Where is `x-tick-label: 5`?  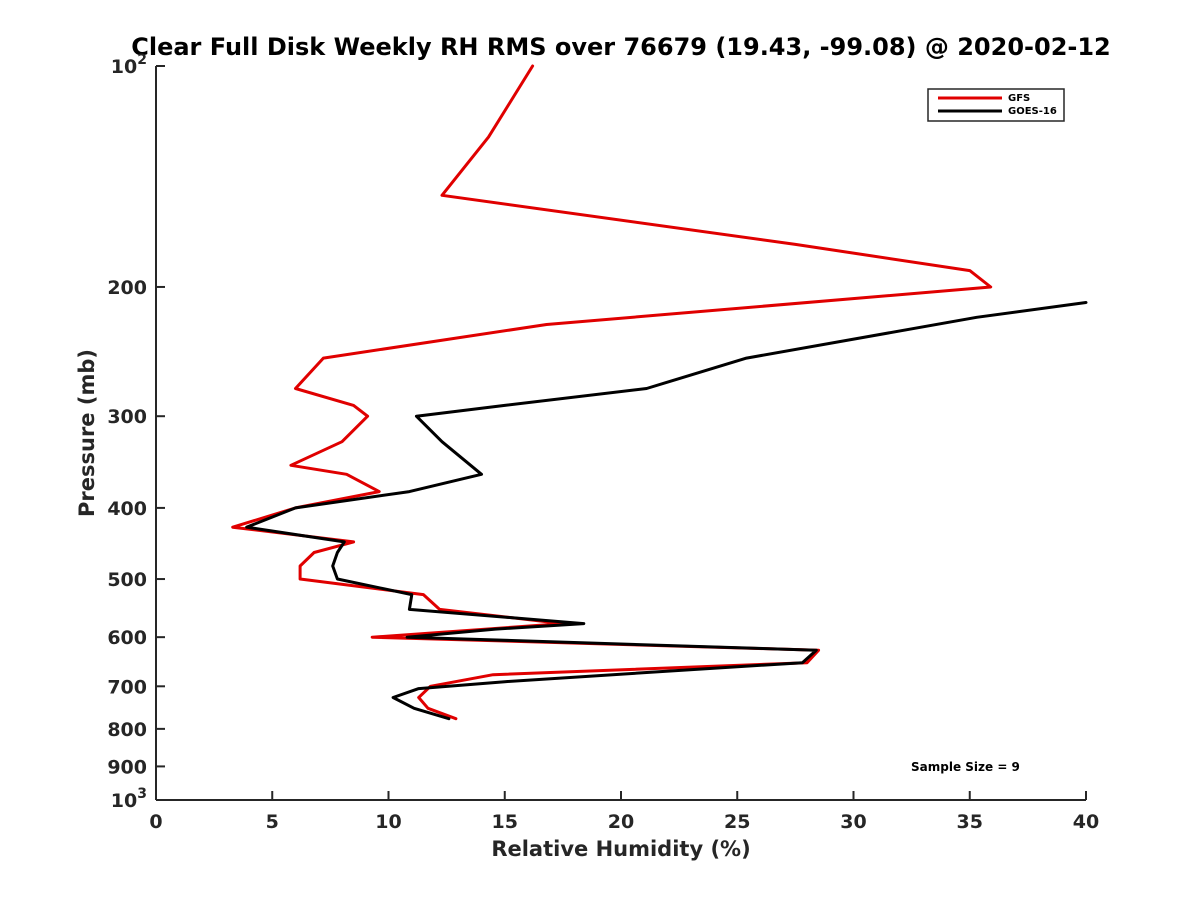 x-tick-label: 5 is located at coordinates (272, 822).